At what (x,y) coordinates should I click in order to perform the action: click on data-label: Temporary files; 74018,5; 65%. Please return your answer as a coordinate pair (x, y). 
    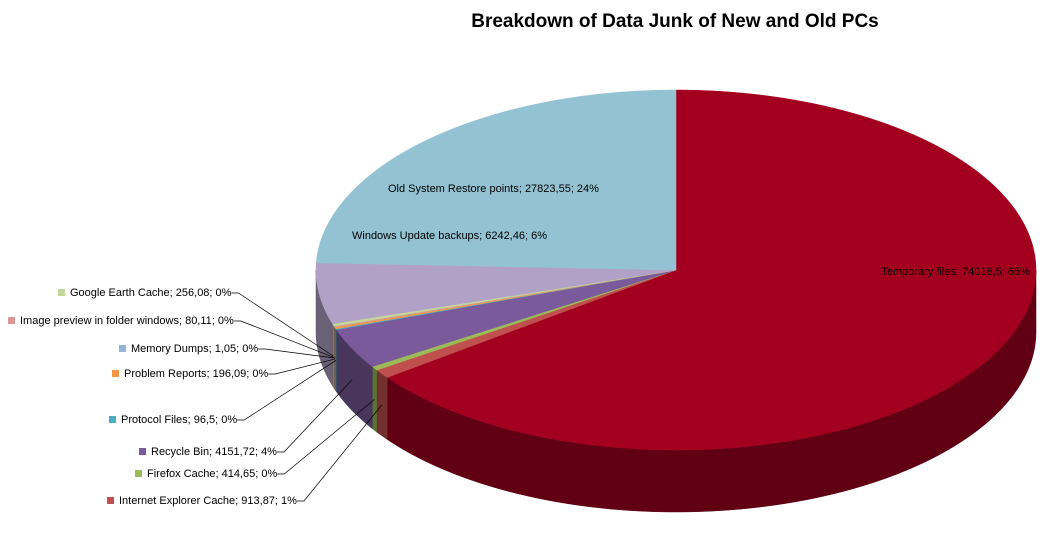
    Looking at the image, I should click on (955, 272).